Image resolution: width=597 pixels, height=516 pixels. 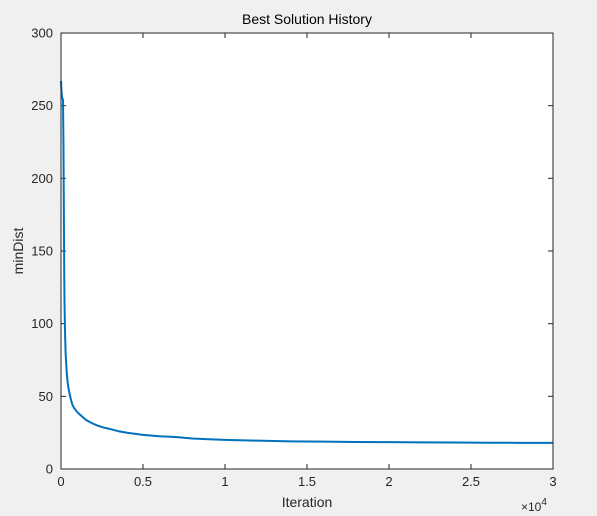 What do you see at coordinates (60, 481) in the screenshot?
I see `x-tick-label: 0` at bounding box center [60, 481].